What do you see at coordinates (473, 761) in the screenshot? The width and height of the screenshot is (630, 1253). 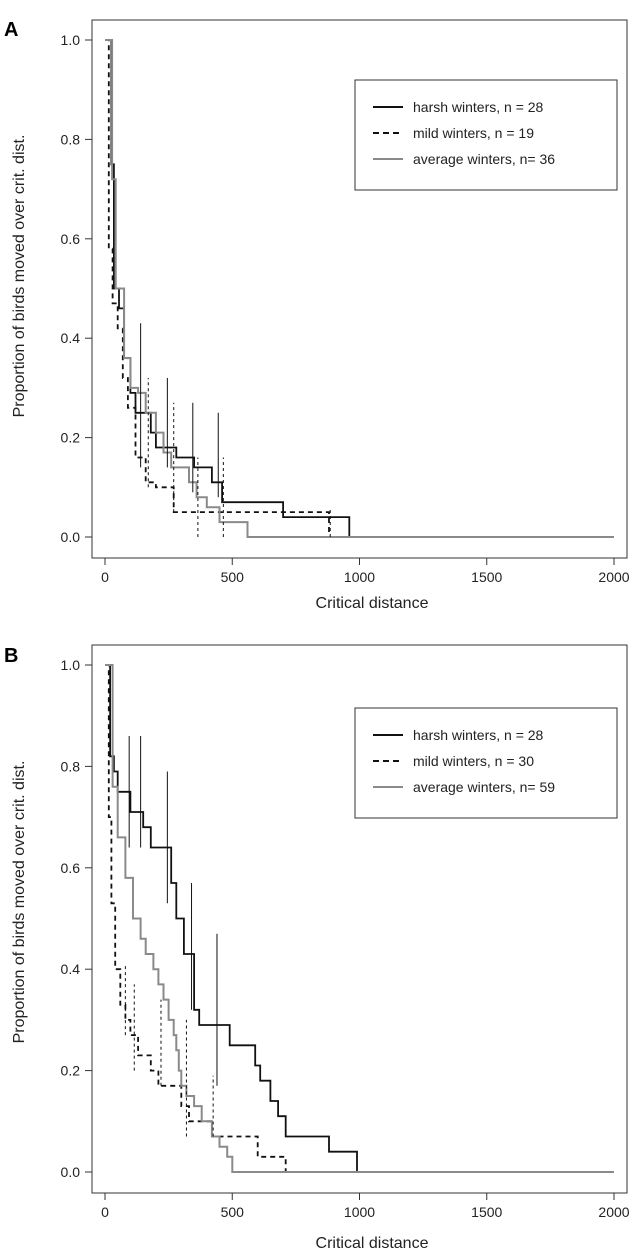 I see `legend-label: mild winters, n = 30` at bounding box center [473, 761].